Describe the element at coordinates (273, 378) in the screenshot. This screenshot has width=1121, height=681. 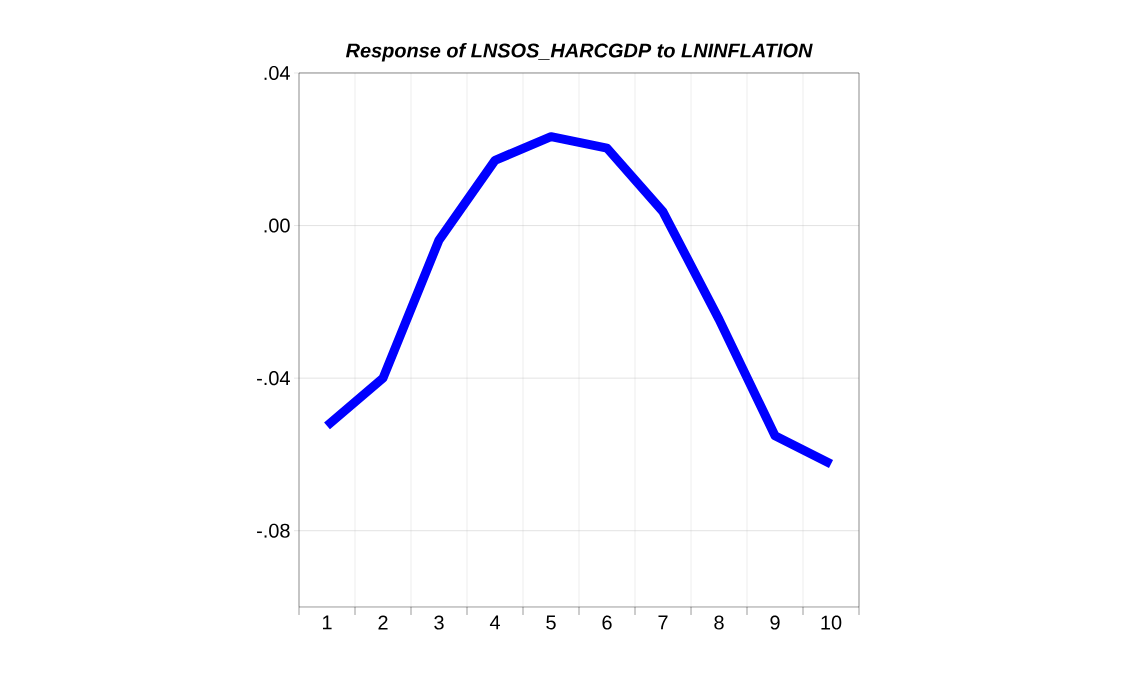
I see `y-tick-label: -.04` at that location.